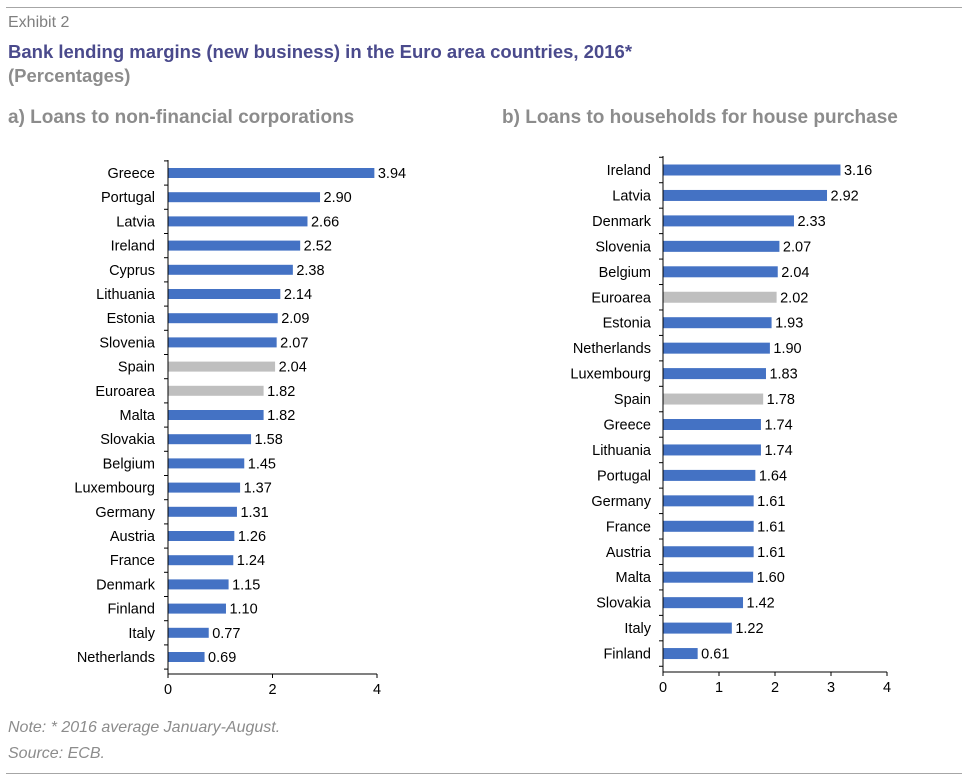 The image size is (969, 782). What do you see at coordinates (126, 295) in the screenshot?
I see `category-label-a-5: Lithuania` at bounding box center [126, 295].